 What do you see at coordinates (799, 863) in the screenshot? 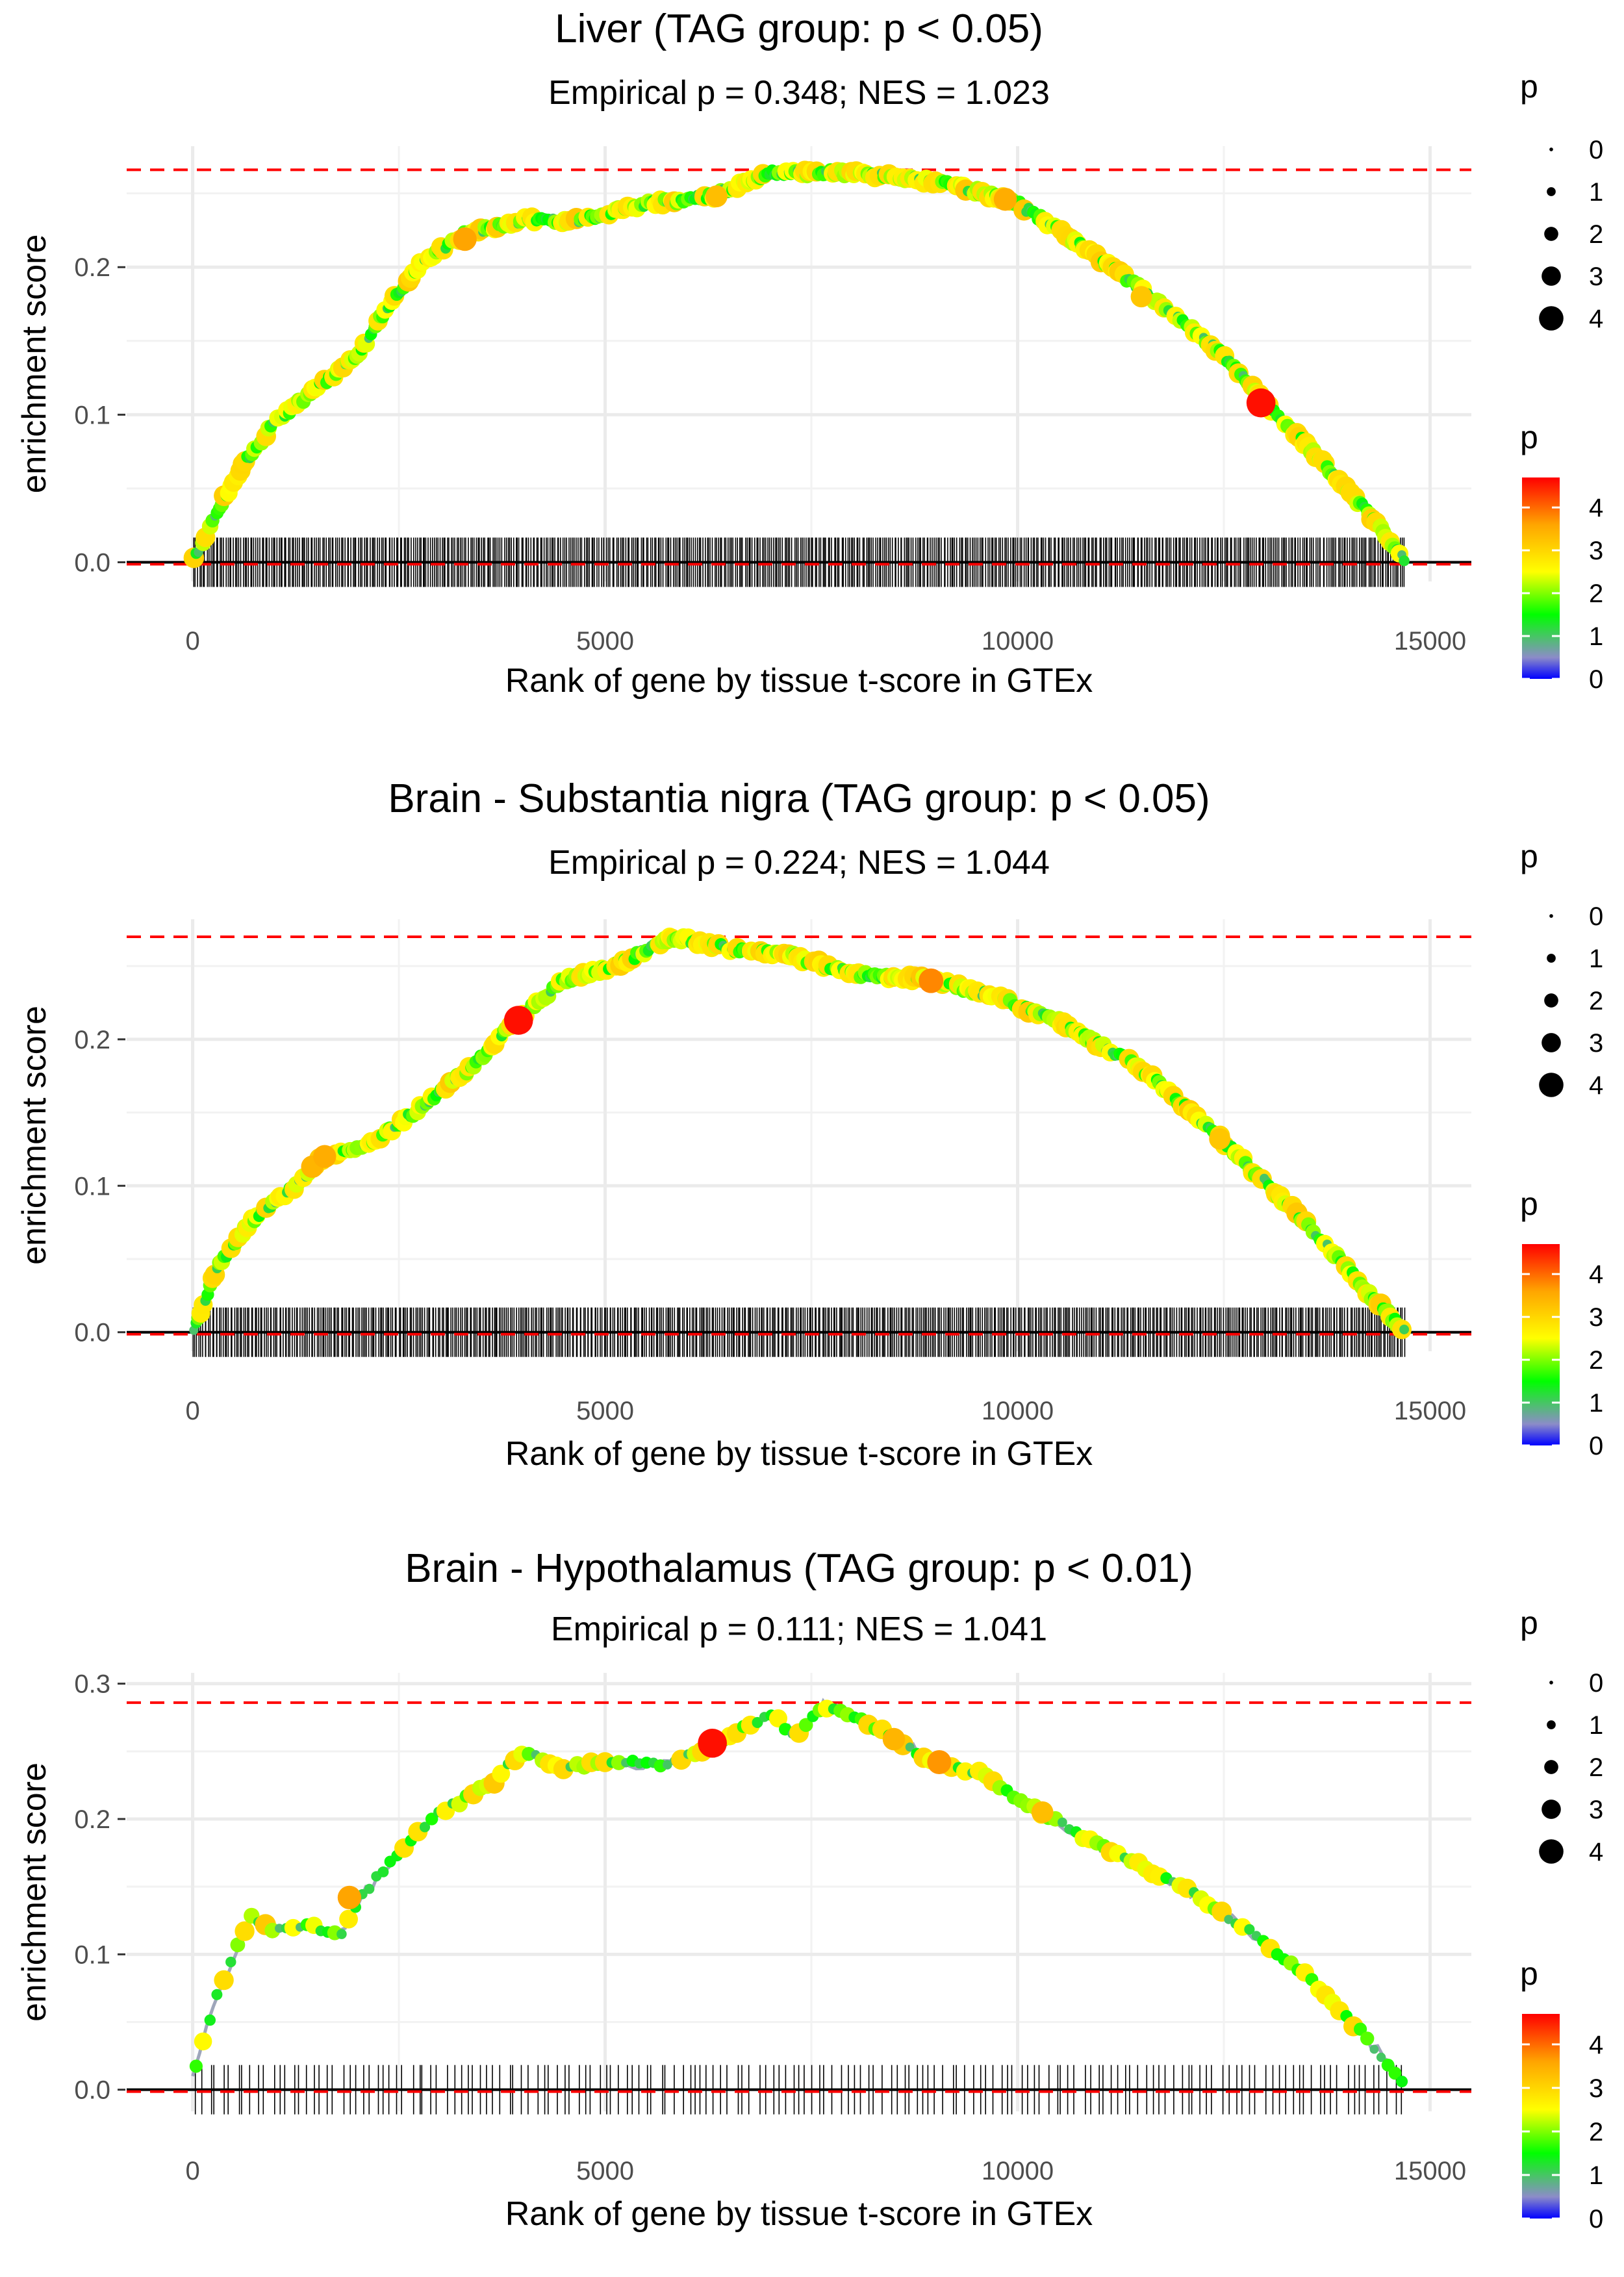
I see `panel-subtitle: Empirical p = 0.224; NES = 1.044` at bounding box center [799, 863].